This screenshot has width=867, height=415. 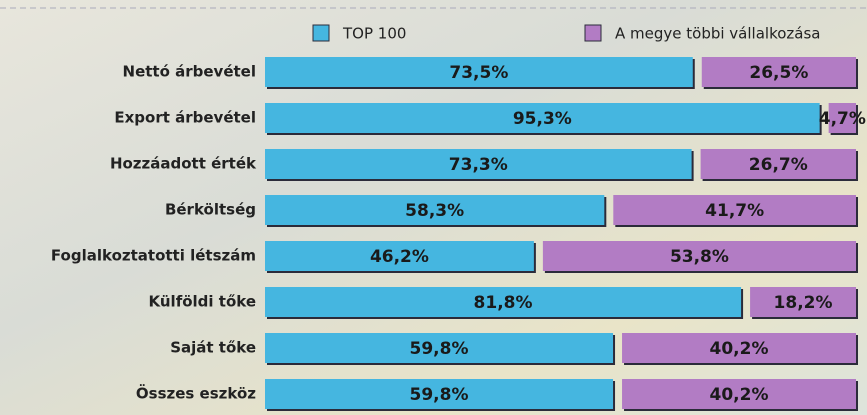 I want to click on category-label: Bérköltség, so click(x=210, y=210).